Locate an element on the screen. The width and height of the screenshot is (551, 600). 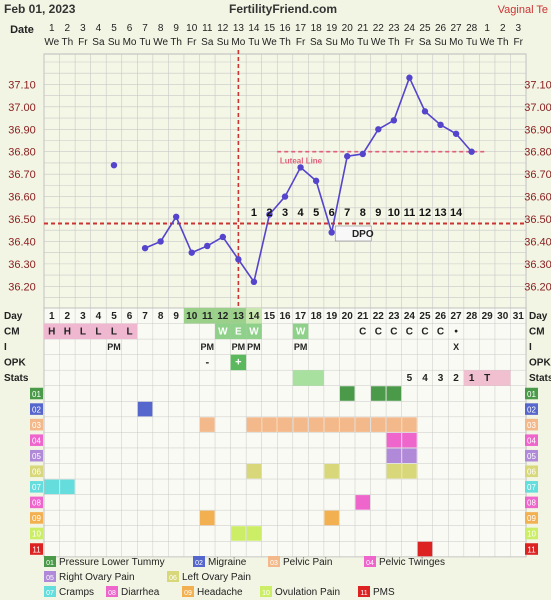
symptom-row-number-right: 03 is located at coordinates (531, 425).